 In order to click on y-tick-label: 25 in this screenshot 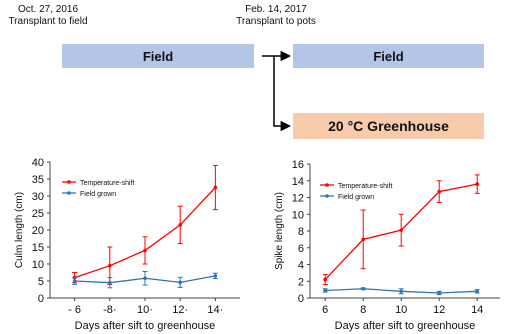, I will do `click(38, 214)`.